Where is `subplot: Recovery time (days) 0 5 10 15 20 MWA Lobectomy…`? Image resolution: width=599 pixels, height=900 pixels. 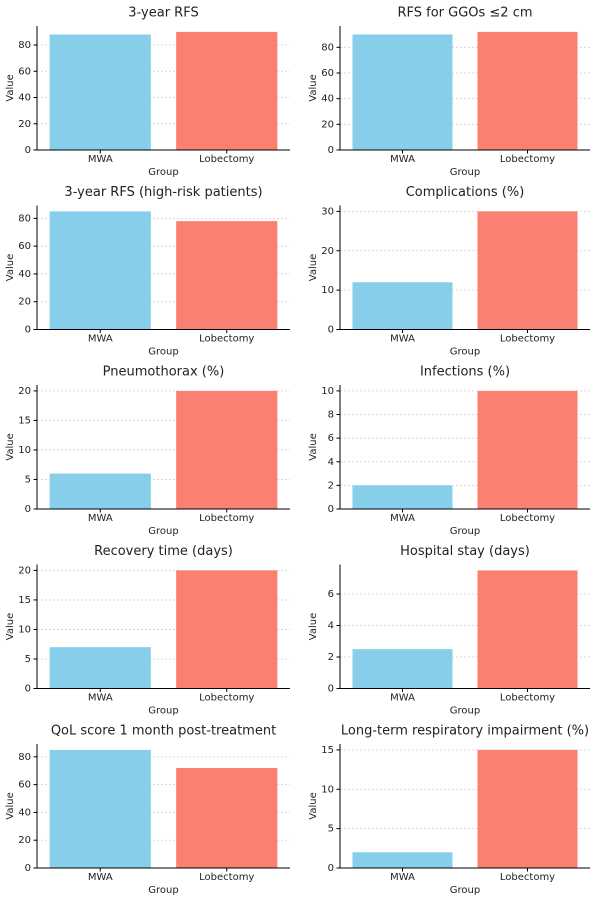 subplot: Recovery time (days) 0 5 10 15 20 MWA Lobectomy… is located at coordinates (147, 630).